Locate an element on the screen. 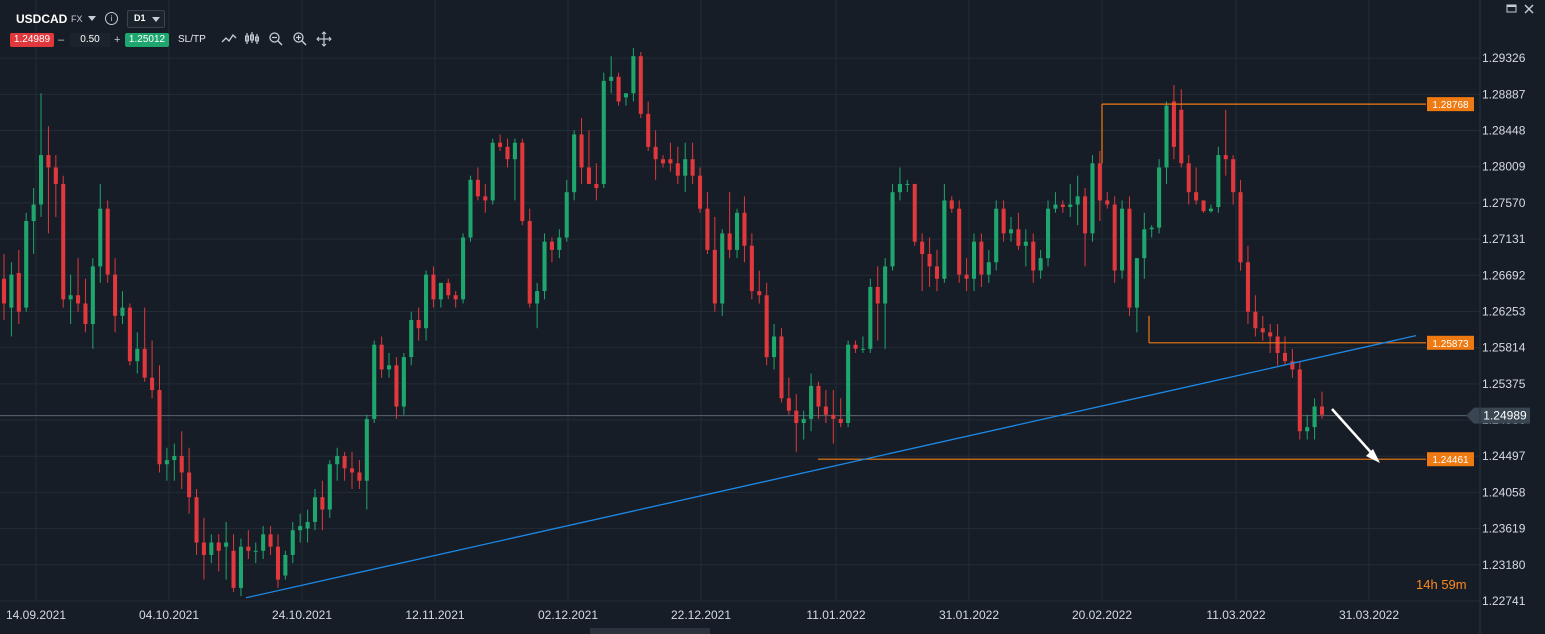  y-tick-label: 1.28448 is located at coordinates (1504, 131).